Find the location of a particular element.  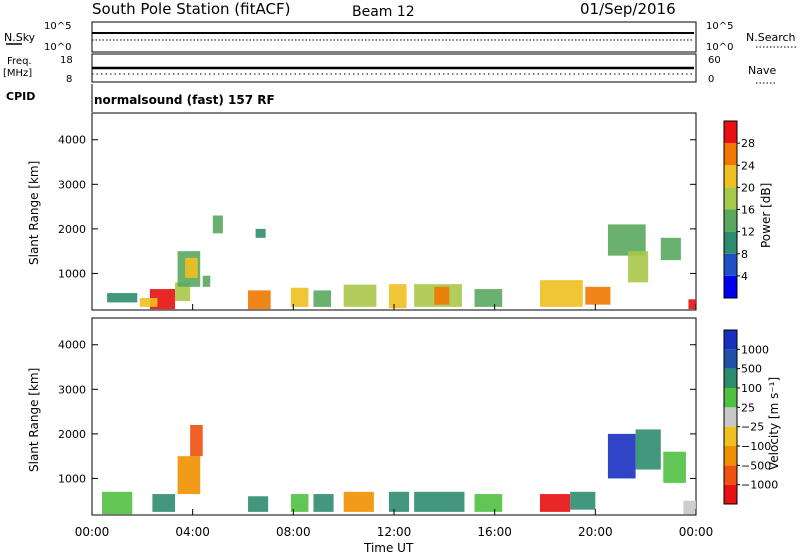

x-tick-label: 04:00 is located at coordinates (192, 532).